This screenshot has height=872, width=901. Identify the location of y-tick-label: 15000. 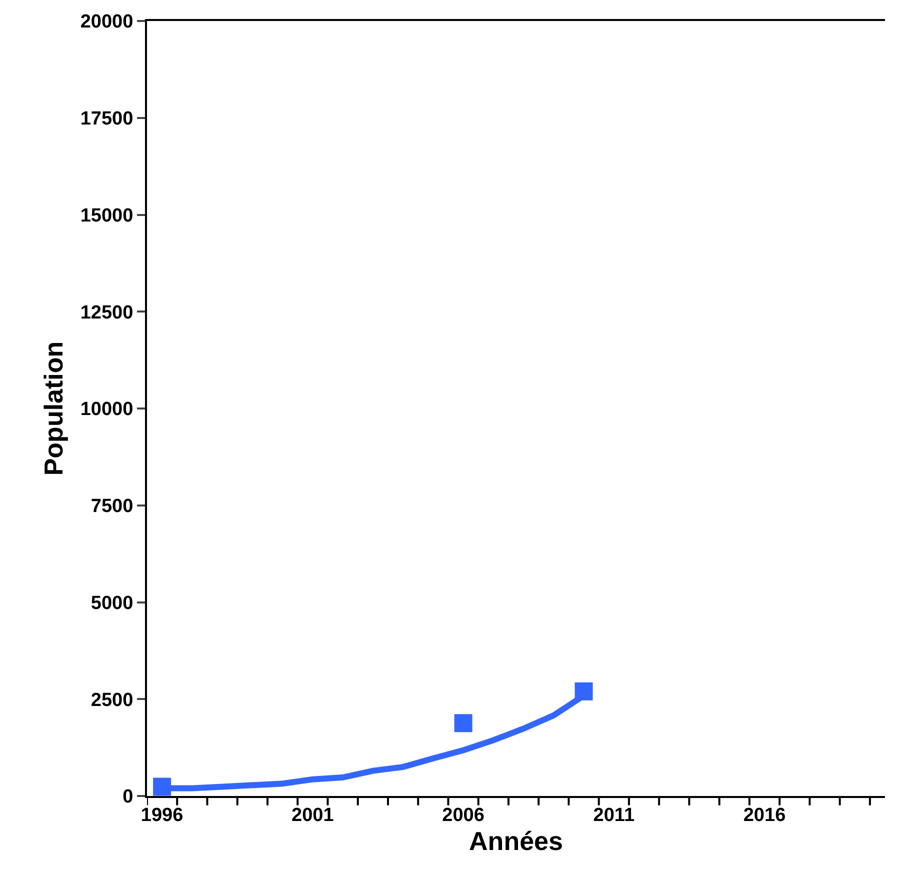
(107, 215).